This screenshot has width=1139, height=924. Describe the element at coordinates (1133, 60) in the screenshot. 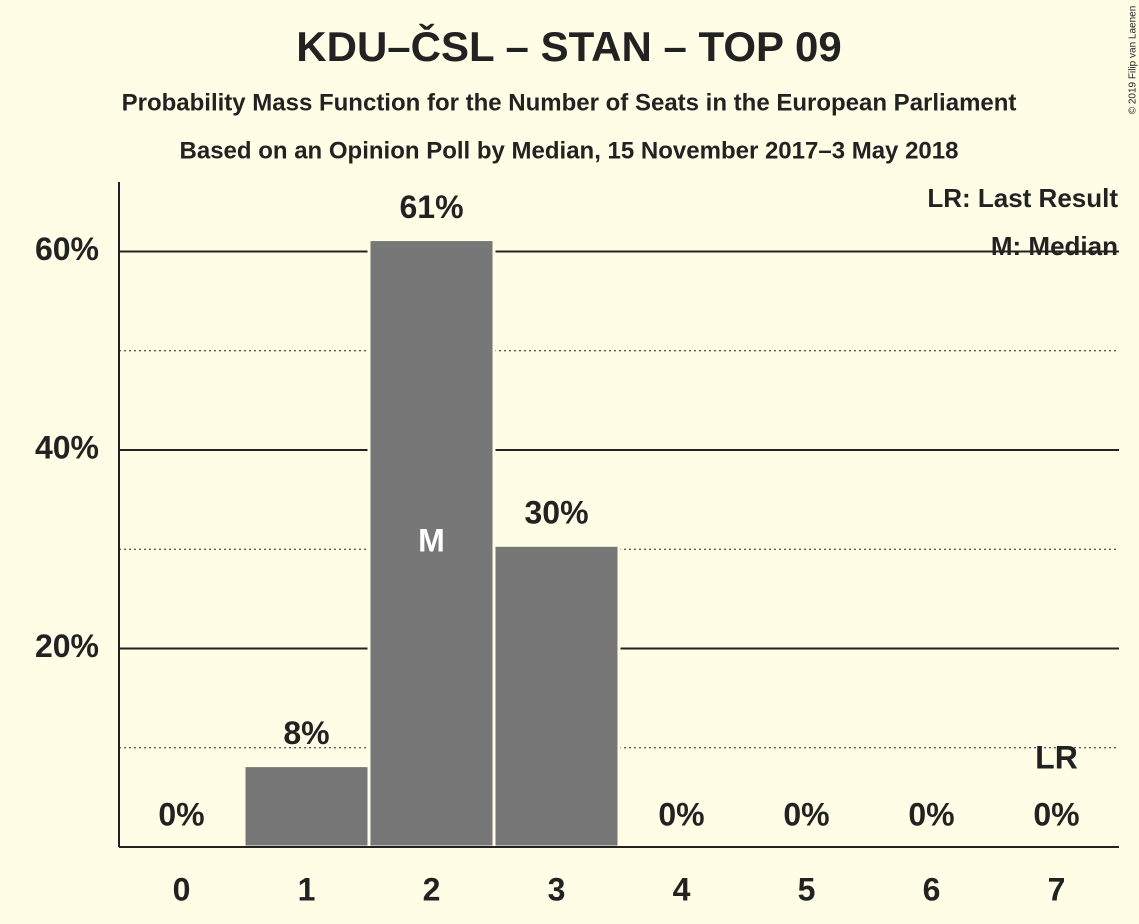

I see `copyright: © 2019 Filip van Laenen` at that location.